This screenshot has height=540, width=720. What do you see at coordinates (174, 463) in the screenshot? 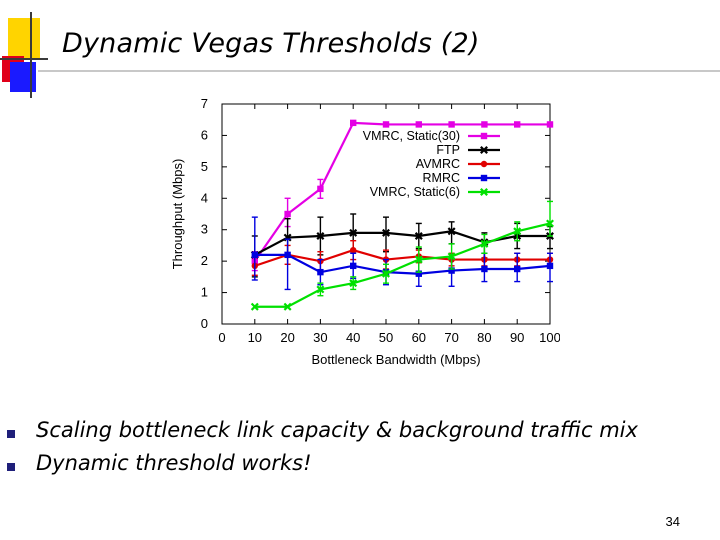
I see `bullet-text: Dynamic threshold works!` at bounding box center [174, 463].